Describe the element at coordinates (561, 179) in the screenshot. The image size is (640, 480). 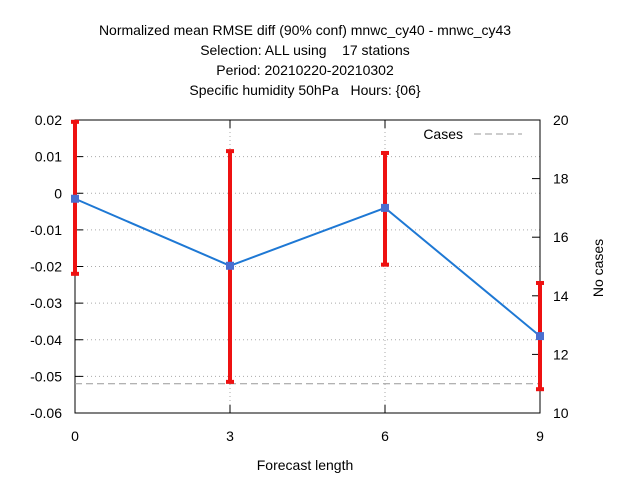
I see `y2-tick-label: 18` at that location.